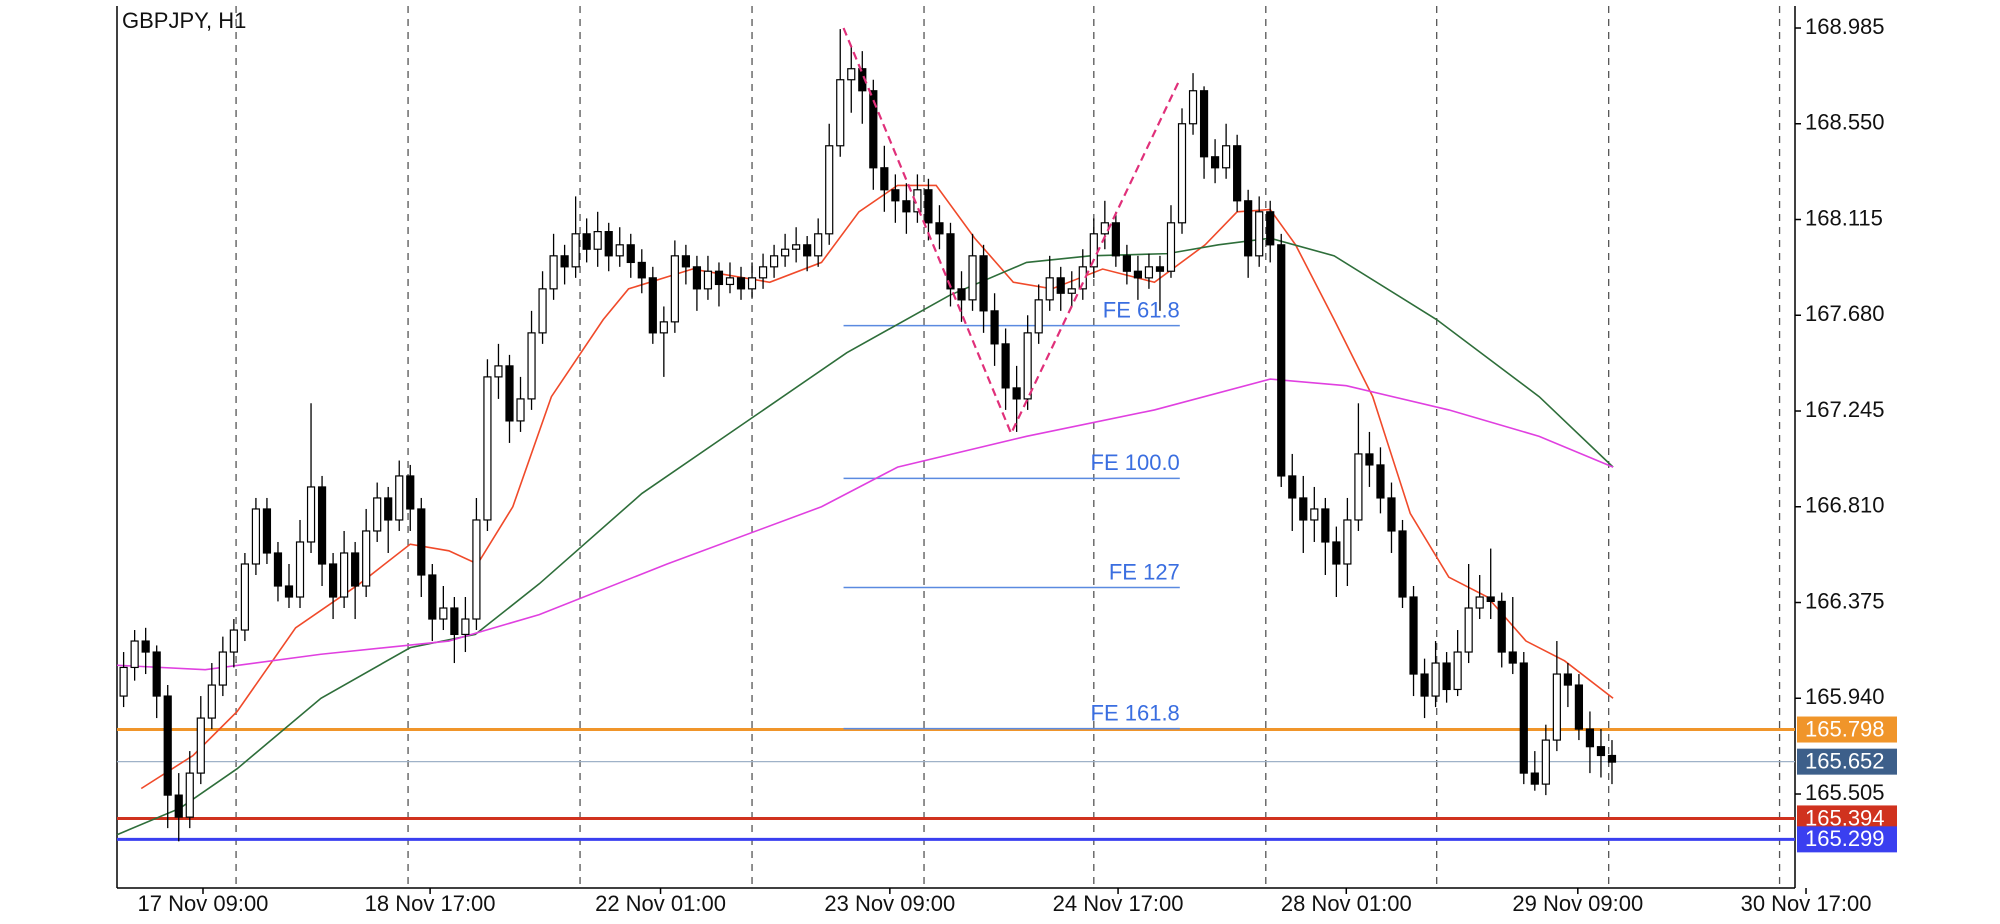 Image resolution: width=2000 pixels, height=924 pixels. I want to click on chart-title: GBPJPY, H1, so click(184, 20).